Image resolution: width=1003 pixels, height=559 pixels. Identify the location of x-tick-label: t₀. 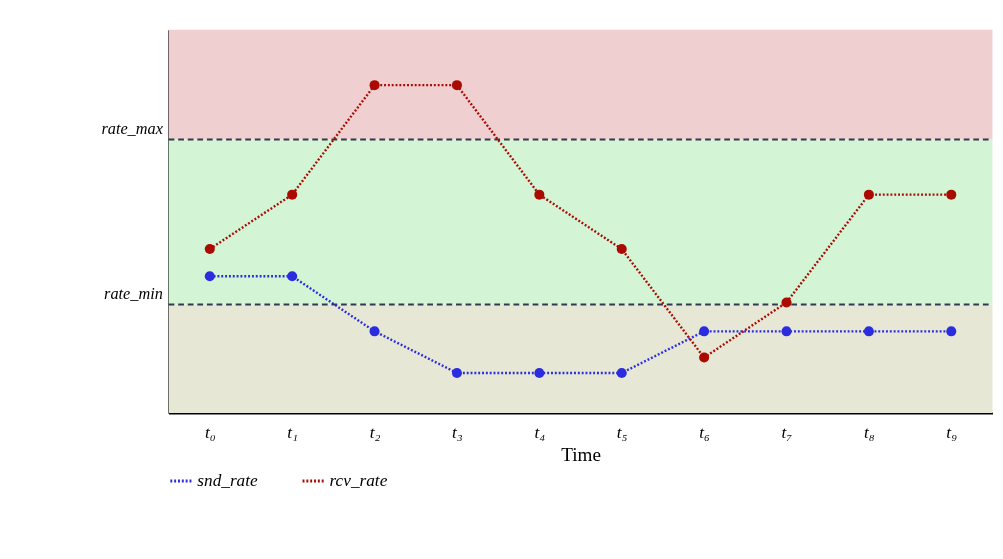
(210, 433).